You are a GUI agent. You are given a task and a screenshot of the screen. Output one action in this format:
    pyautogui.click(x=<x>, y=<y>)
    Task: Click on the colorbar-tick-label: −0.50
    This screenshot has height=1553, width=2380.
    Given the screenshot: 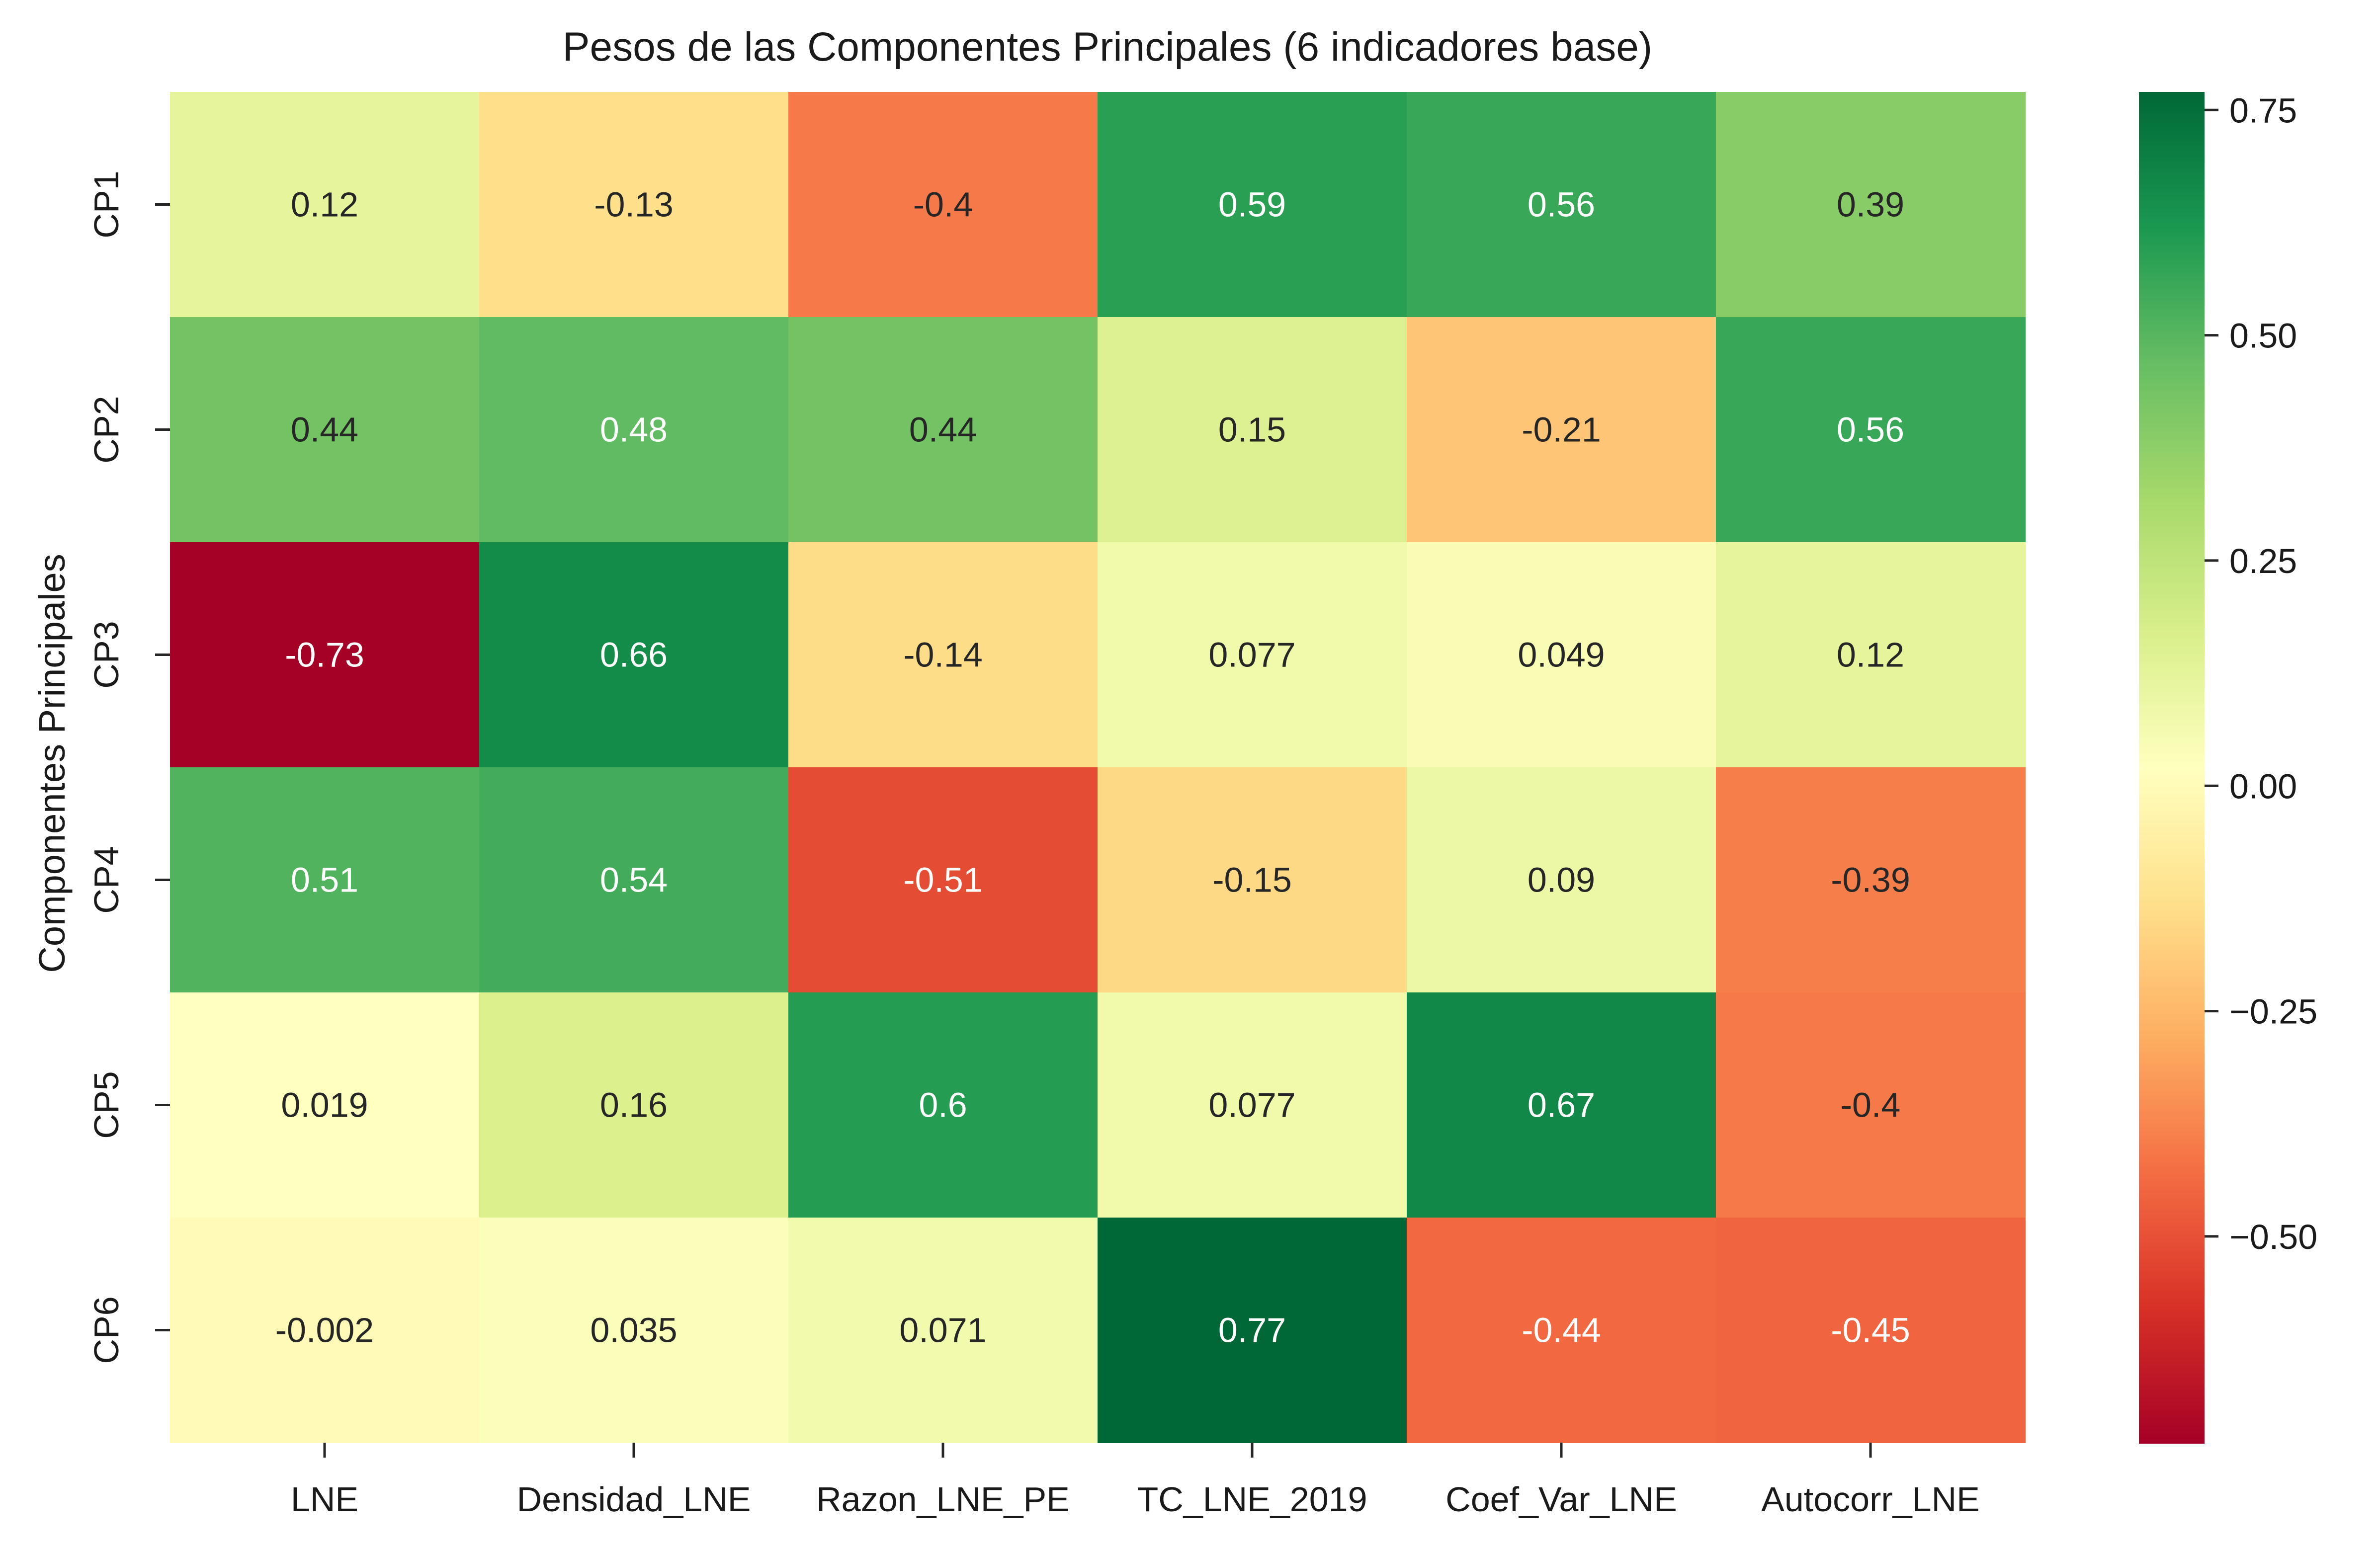 What is the action you would take?
    pyautogui.click(x=2273, y=1237)
    